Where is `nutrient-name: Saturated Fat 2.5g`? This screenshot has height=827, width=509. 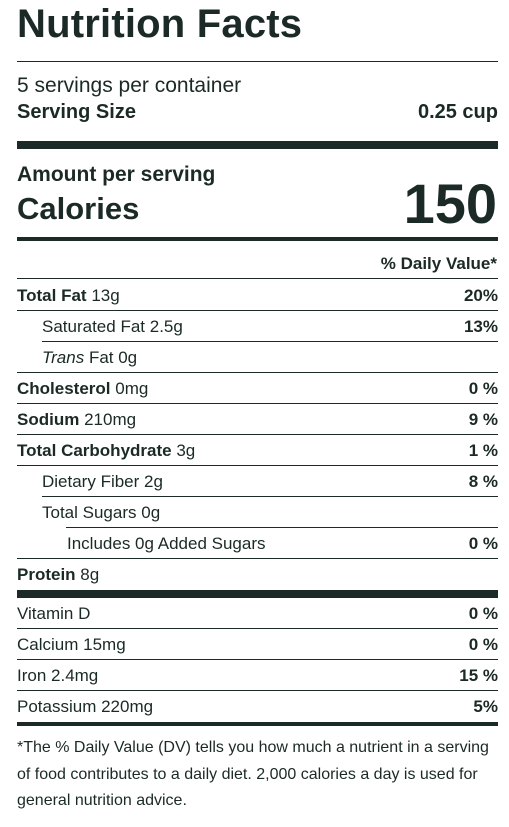 nutrient-name: Saturated Fat 2.5g is located at coordinates (112, 326).